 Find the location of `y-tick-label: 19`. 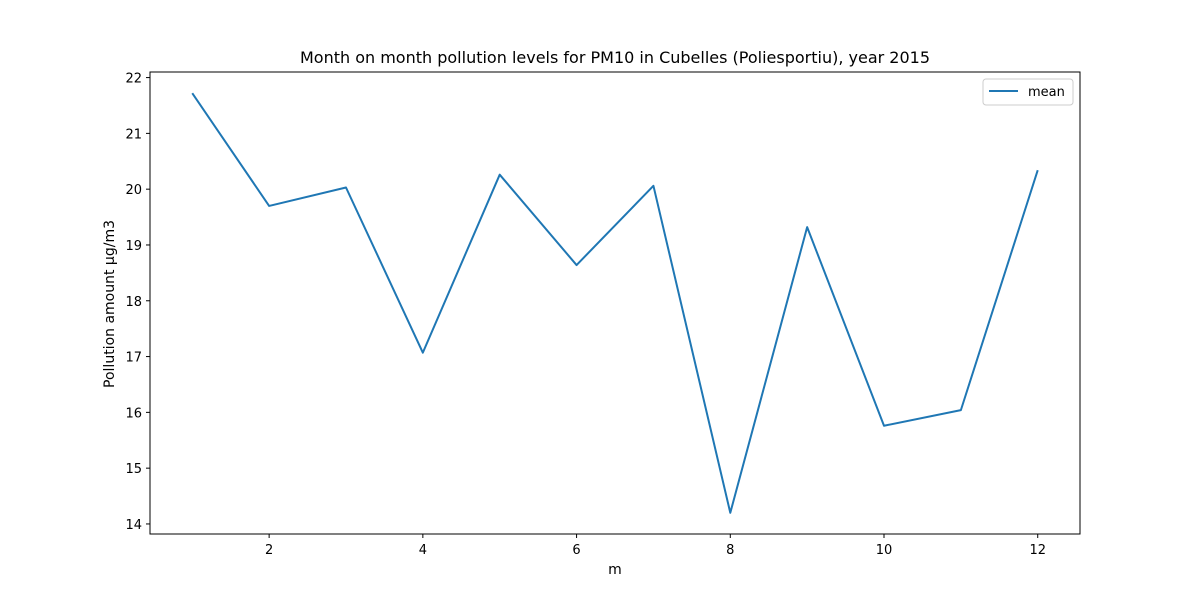

y-tick-label: 19 is located at coordinates (133, 246).